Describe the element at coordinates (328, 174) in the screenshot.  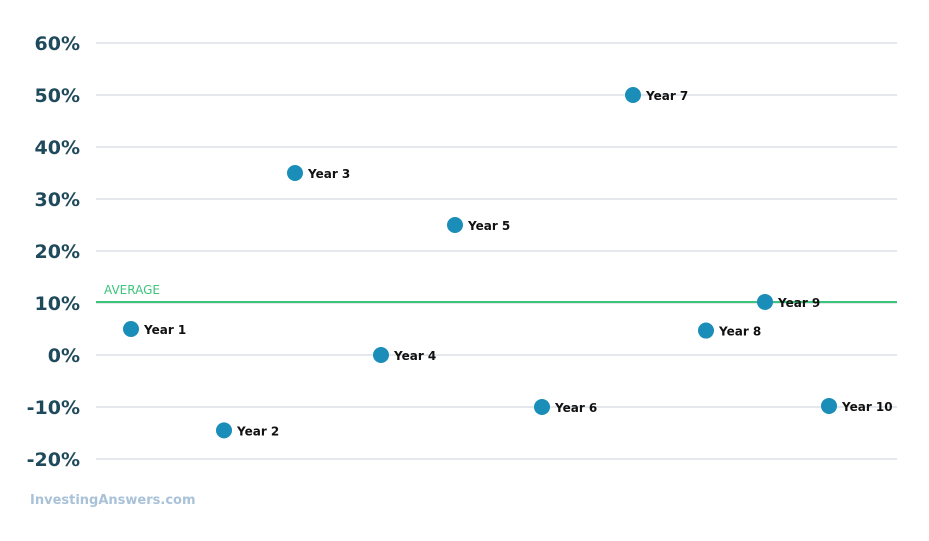
I see `point-label: Year 3` at that location.